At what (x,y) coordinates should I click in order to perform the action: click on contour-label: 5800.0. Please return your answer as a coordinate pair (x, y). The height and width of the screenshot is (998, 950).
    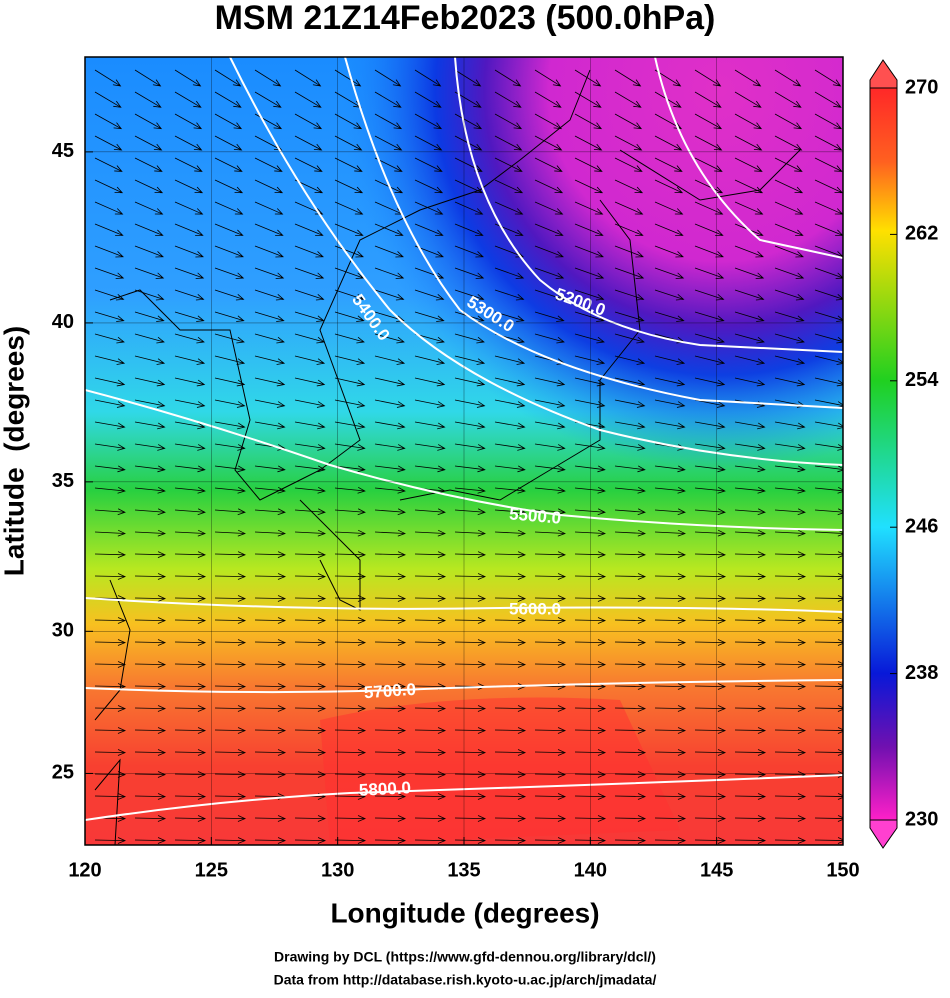
    Looking at the image, I should click on (384, 789).